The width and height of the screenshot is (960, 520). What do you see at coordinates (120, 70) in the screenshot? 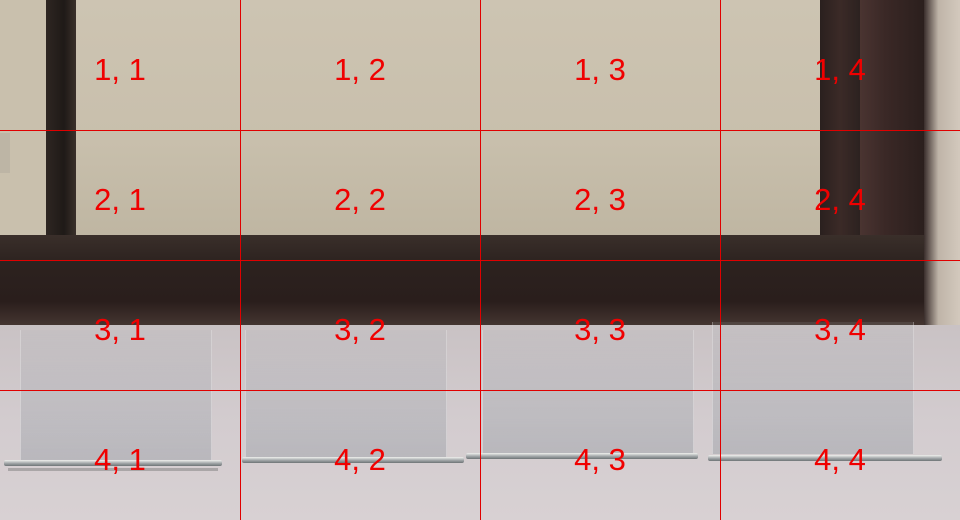
I see `grid-label-r1c1: 1, 1` at bounding box center [120, 70].